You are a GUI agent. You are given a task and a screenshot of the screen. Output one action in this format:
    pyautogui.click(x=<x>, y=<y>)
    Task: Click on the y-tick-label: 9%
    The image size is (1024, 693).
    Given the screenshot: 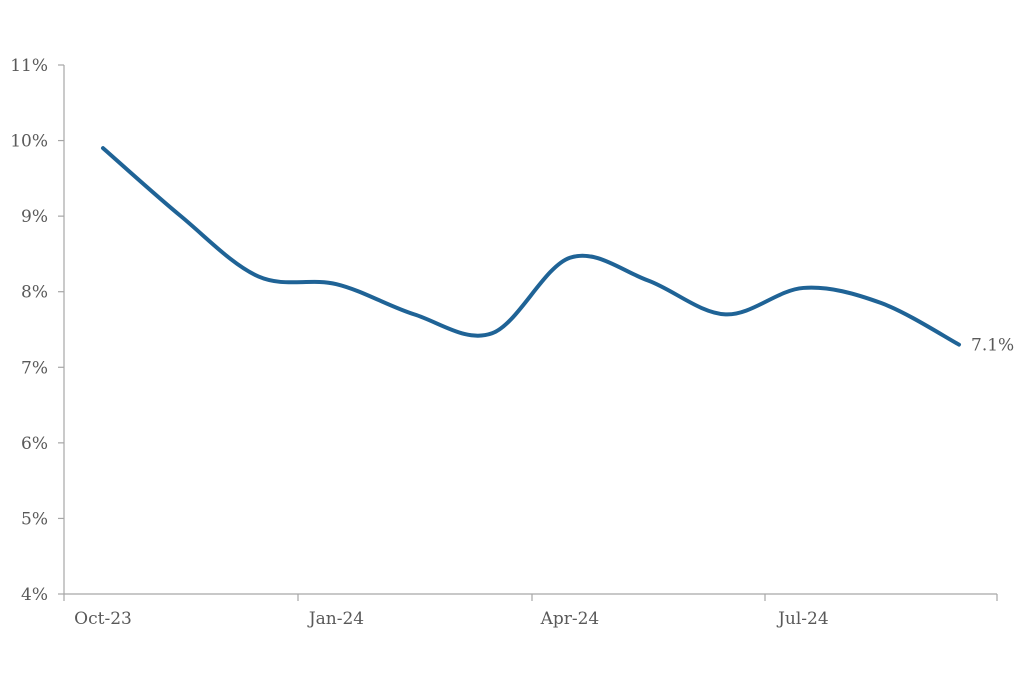 What is the action you would take?
    pyautogui.click(x=34, y=217)
    